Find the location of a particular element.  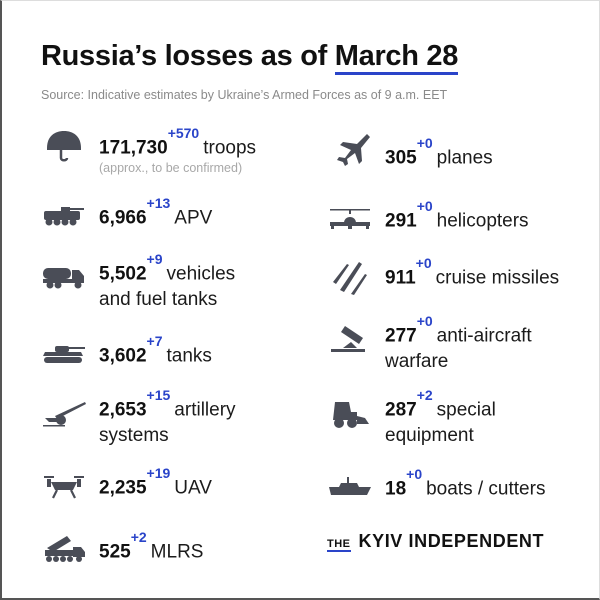

helicopters-delta: +0 is located at coordinates (424, 206).